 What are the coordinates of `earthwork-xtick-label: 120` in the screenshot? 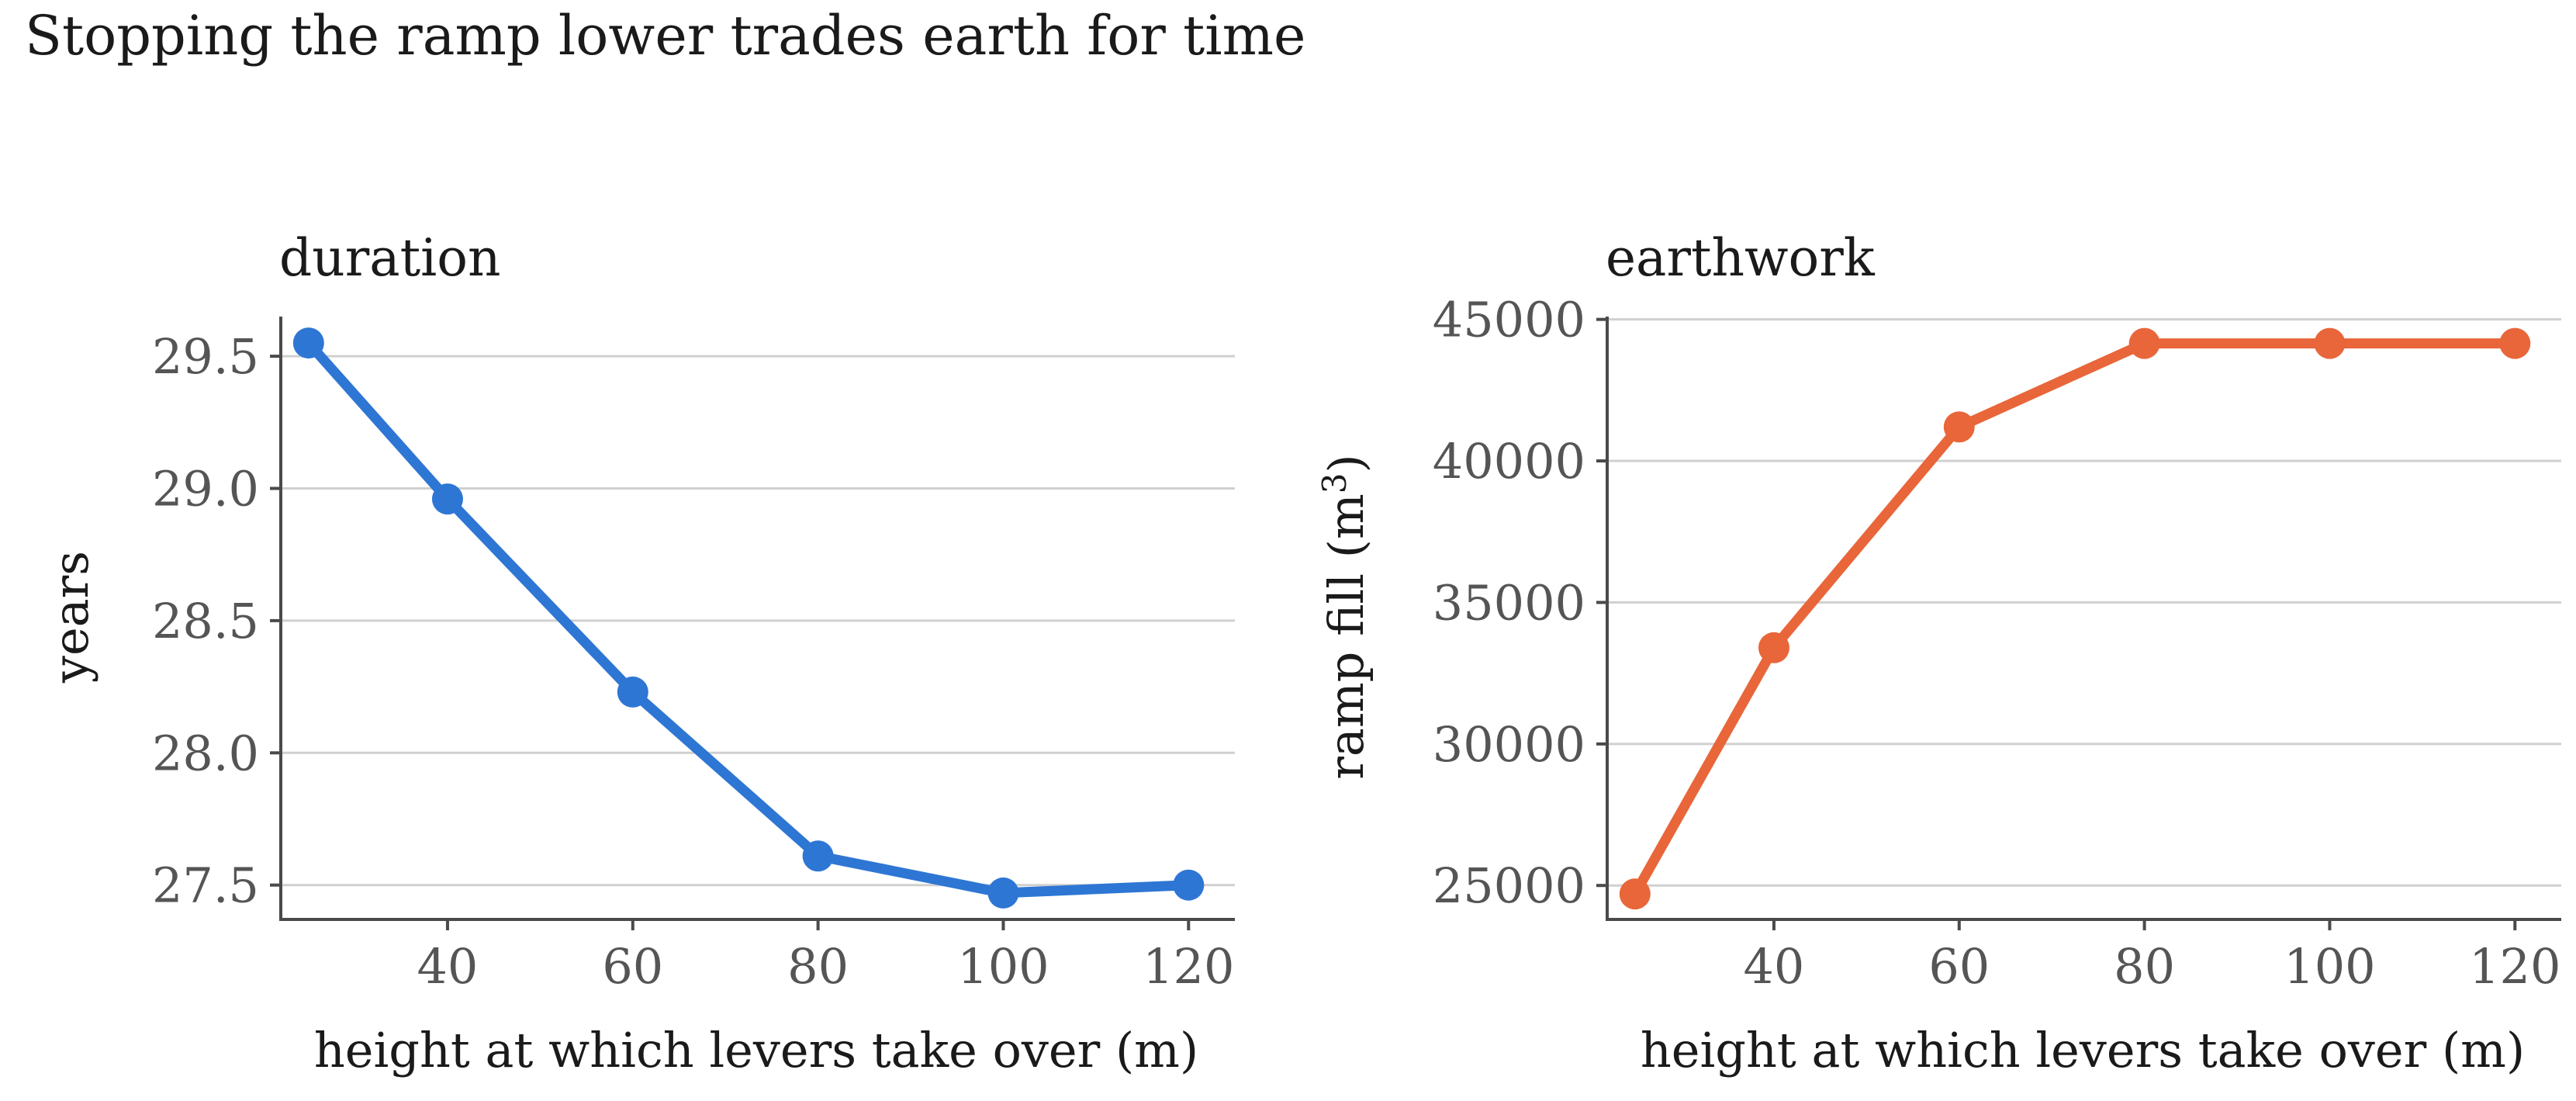 It's located at (2514, 966).